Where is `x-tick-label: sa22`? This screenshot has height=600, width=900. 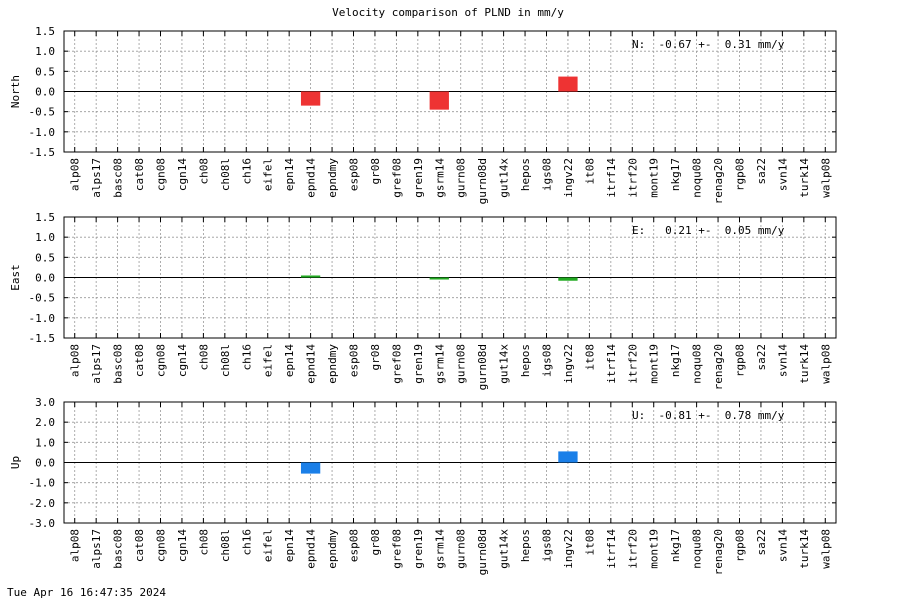
x-tick-label: sa22 is located at coordinates (761, 171).